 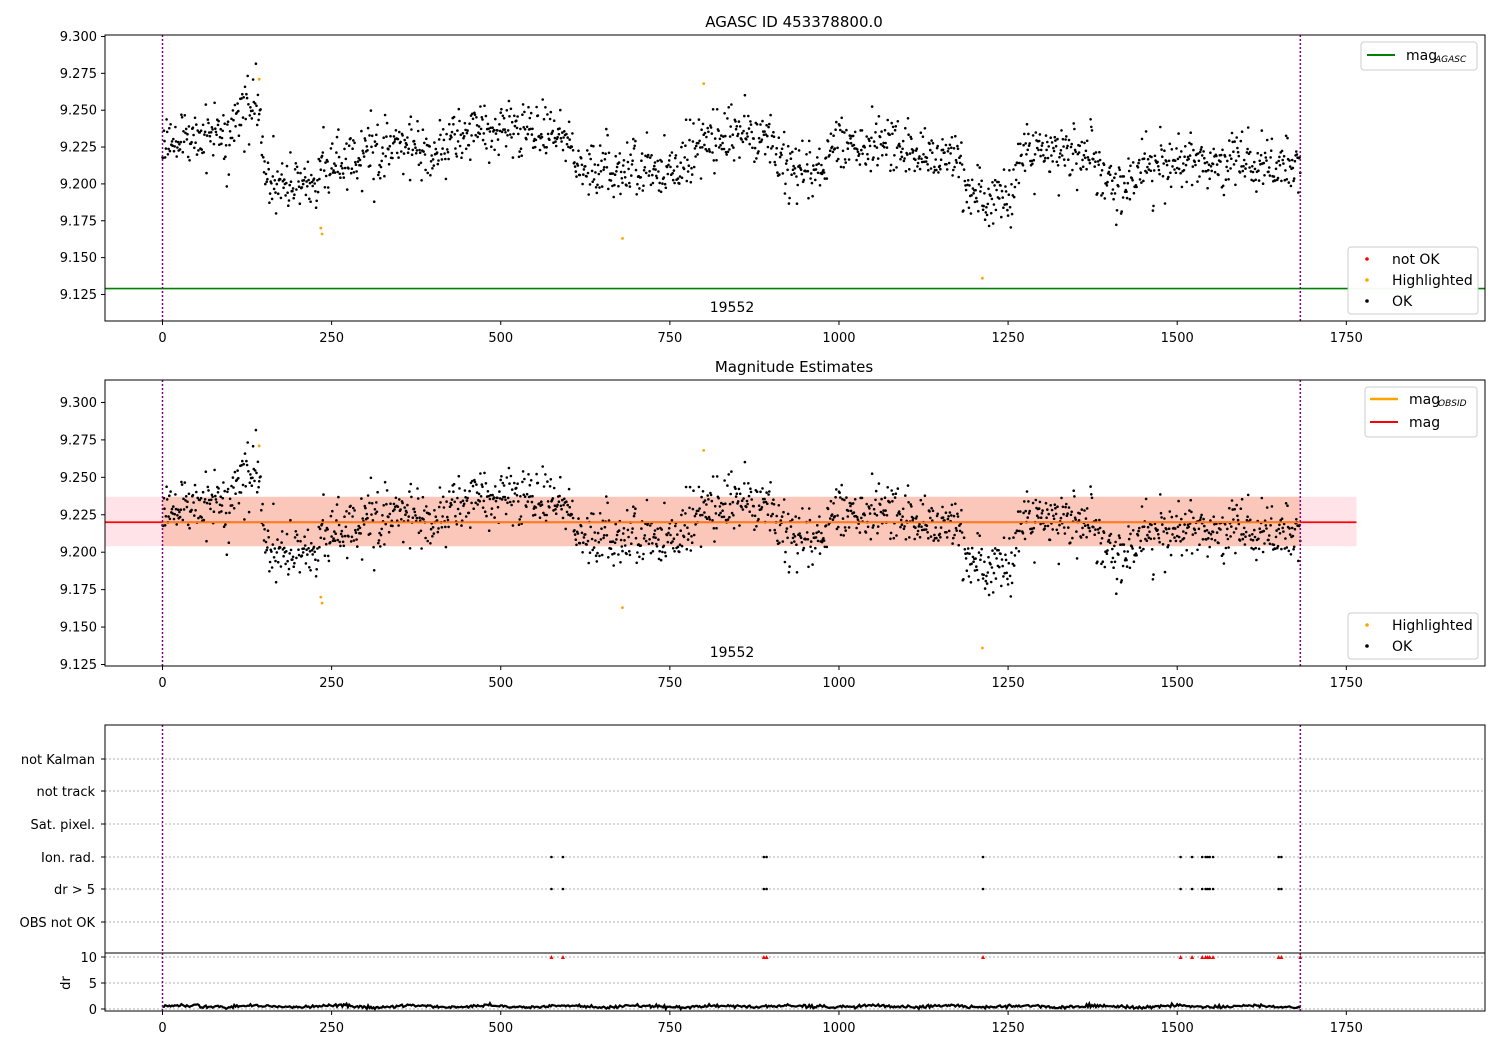 I want to click on y-tick-label: 9.125, so click(x=78, y=665).